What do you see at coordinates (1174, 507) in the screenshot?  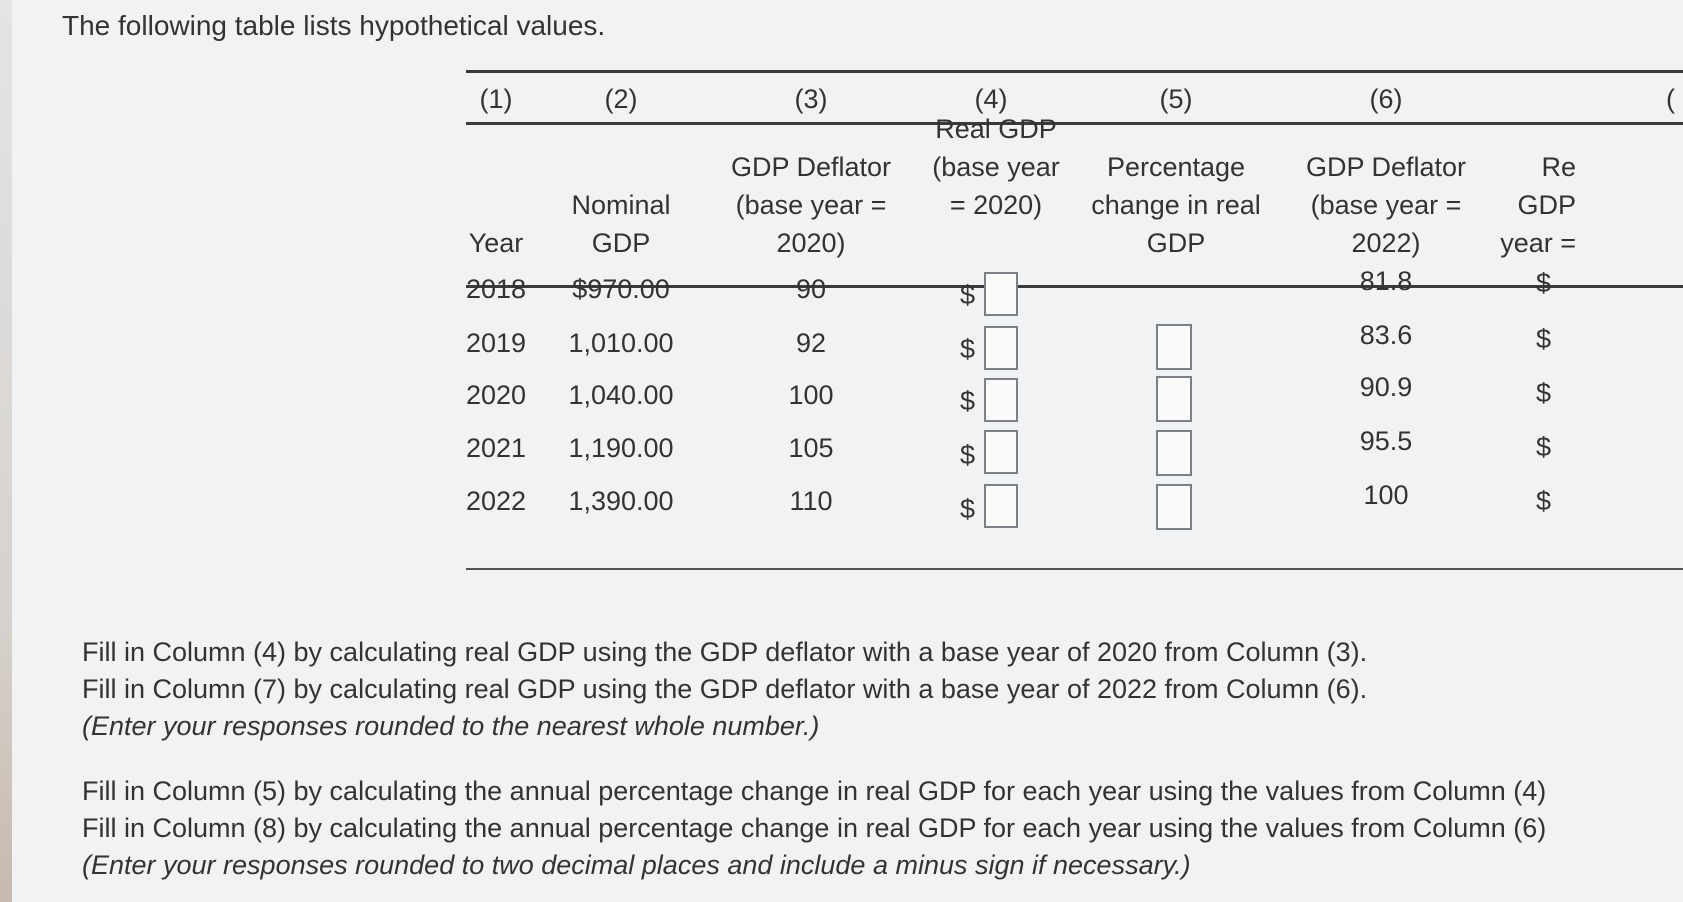 I see `percent-change-input-2022` at bounding box center [1174, 507].